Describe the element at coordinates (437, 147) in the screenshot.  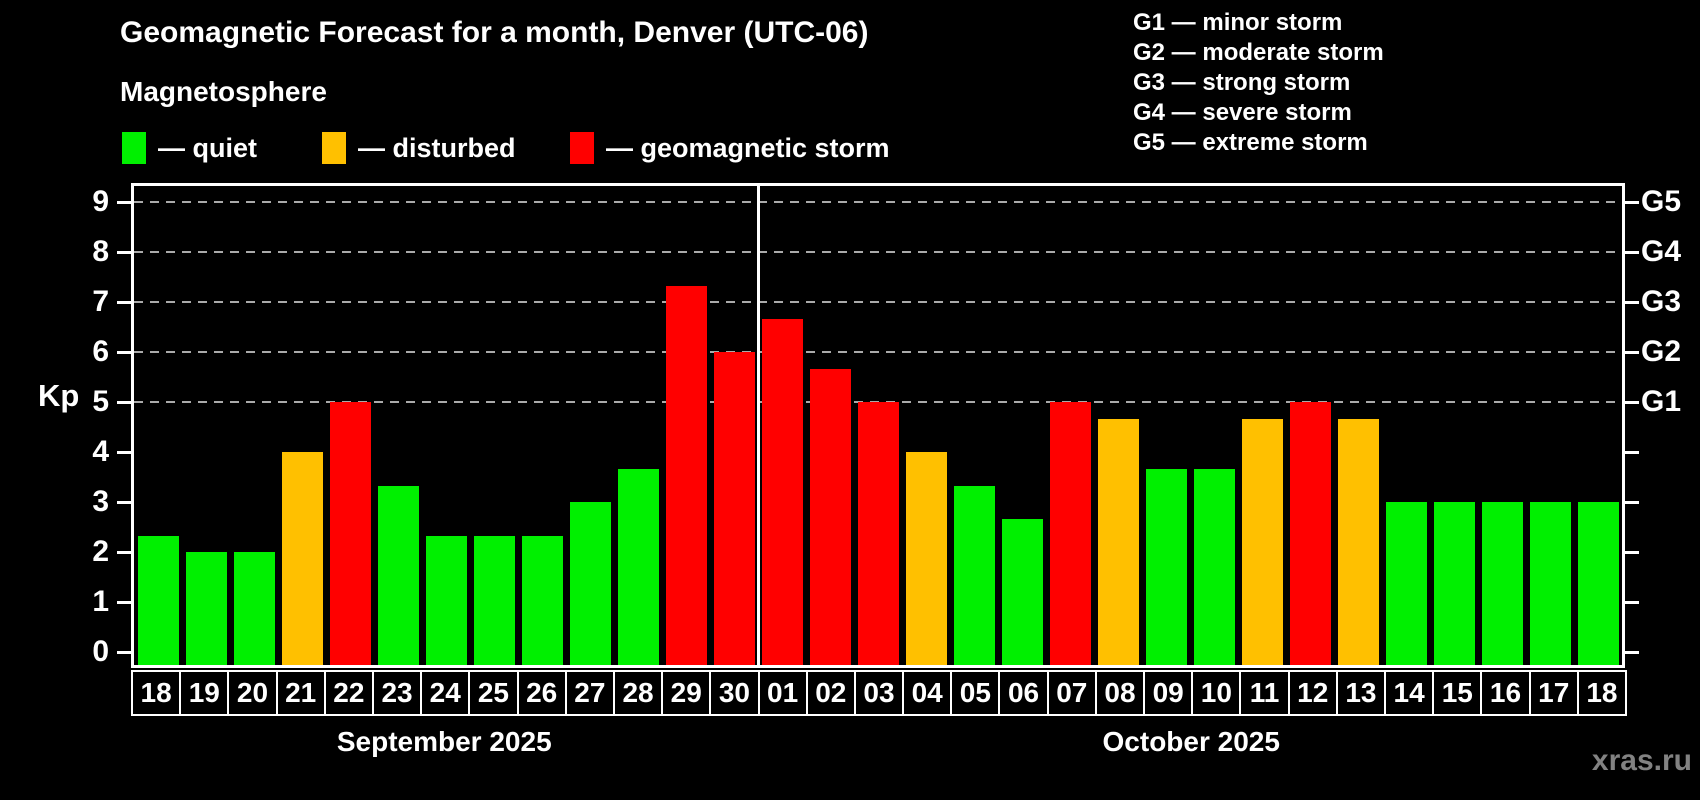
I see `disturbed-legend-label: — disturbed` at that location.